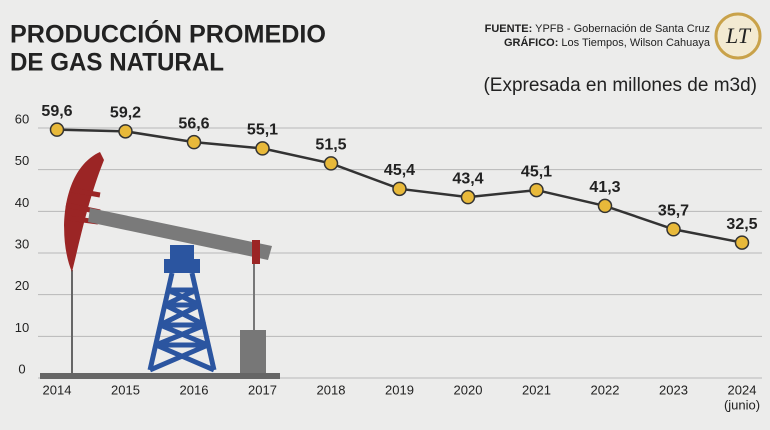 This screenshot has width=770, height=430. I want to click on value-label: 45,1, so click(536, 171).